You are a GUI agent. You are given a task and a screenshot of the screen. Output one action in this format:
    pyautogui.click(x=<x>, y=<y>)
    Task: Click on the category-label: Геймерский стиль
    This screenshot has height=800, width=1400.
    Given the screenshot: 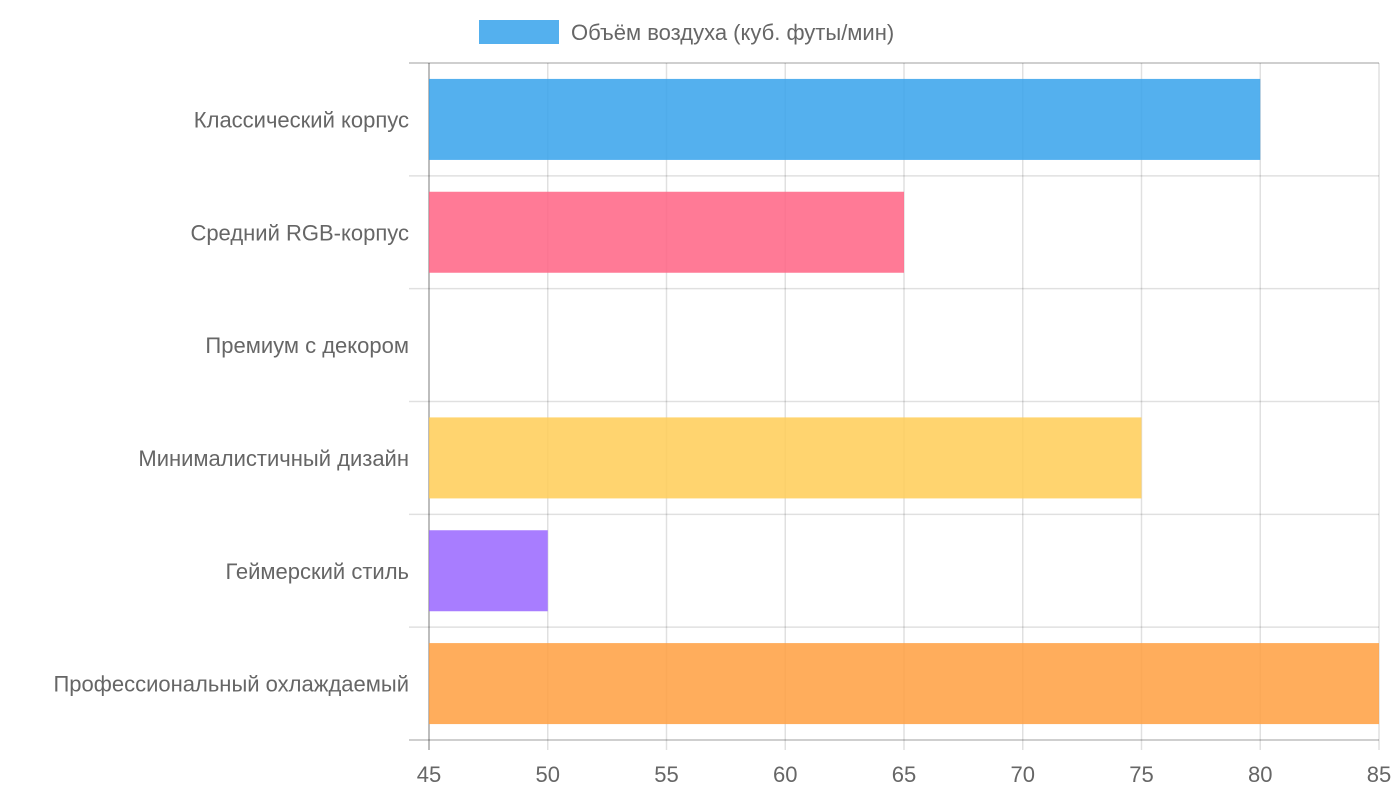 What is the action you would take?
    pyautogui.click(x=317, y=571)
    